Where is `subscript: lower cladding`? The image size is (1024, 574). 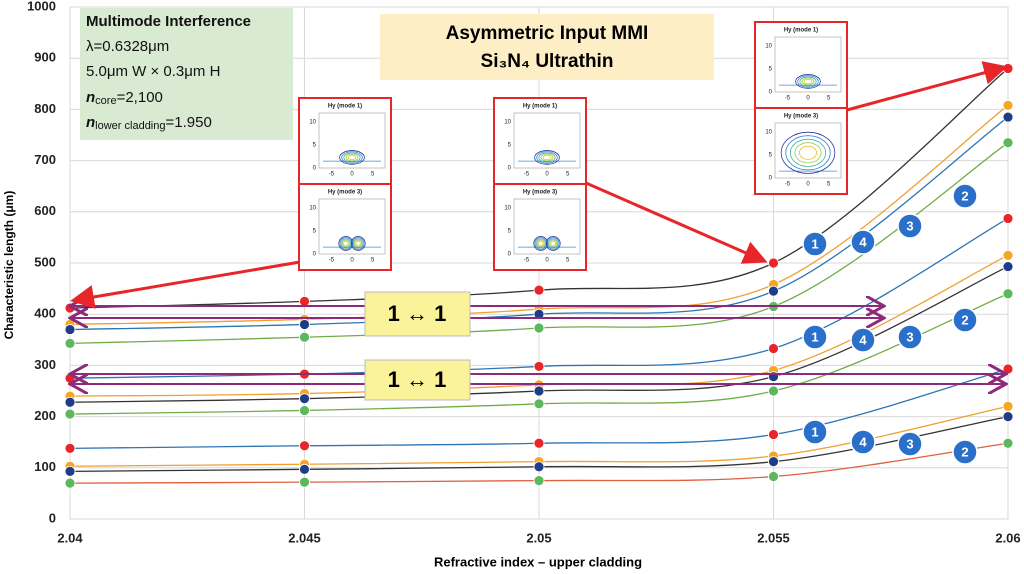
subscript: lower cladding is located at coordinates (130, 126).